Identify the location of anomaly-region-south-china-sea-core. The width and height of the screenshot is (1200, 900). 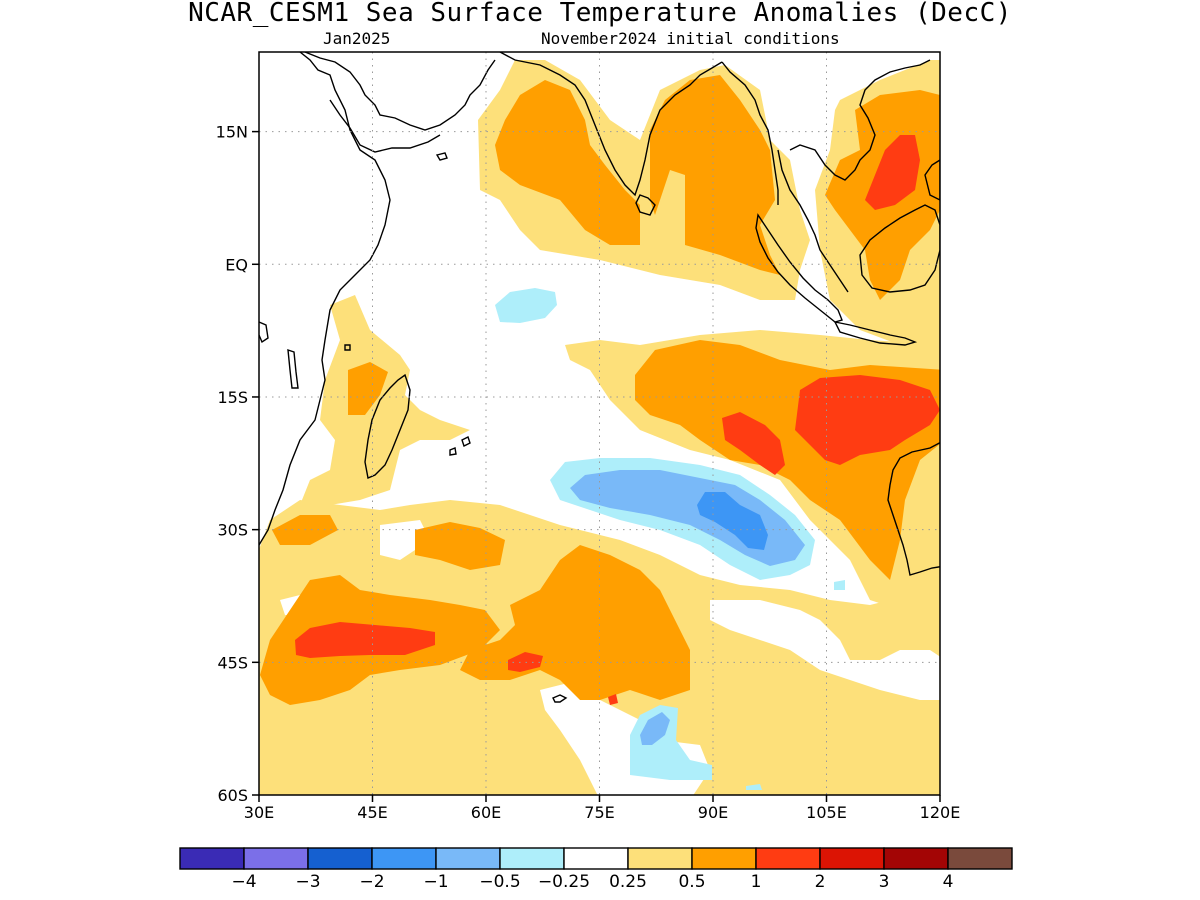
(892, 172).